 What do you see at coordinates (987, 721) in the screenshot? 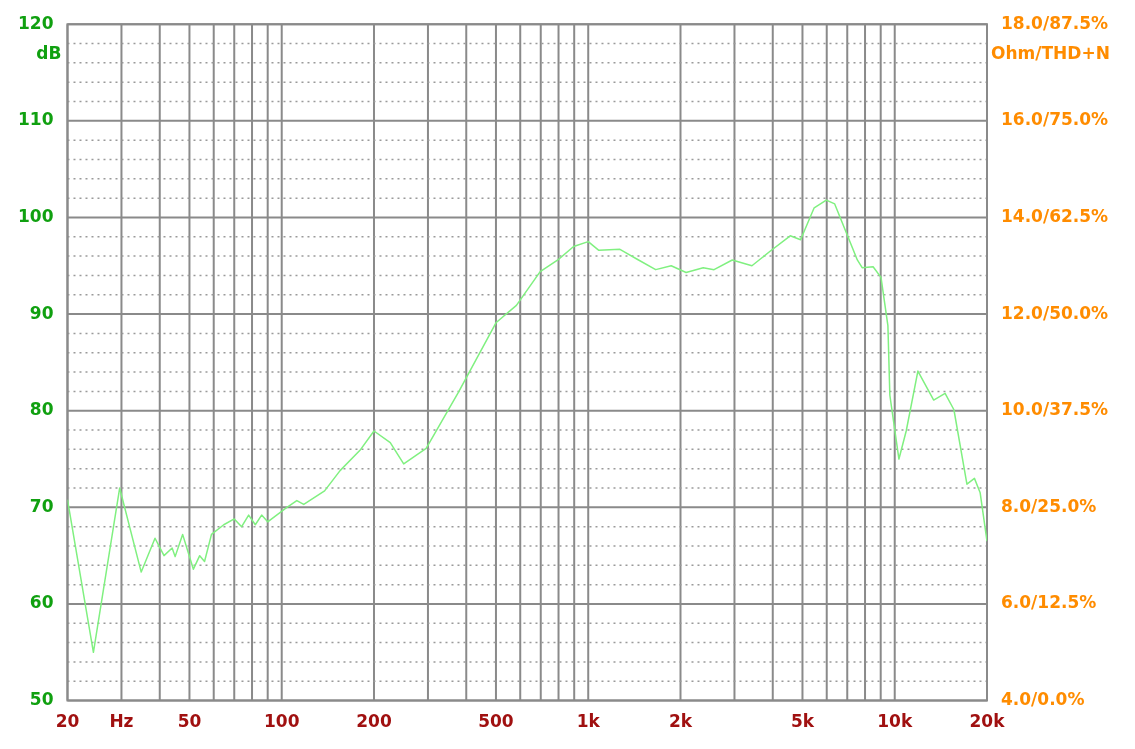
I see `x-tick-label: 20k` at bounding box center [987, 721].